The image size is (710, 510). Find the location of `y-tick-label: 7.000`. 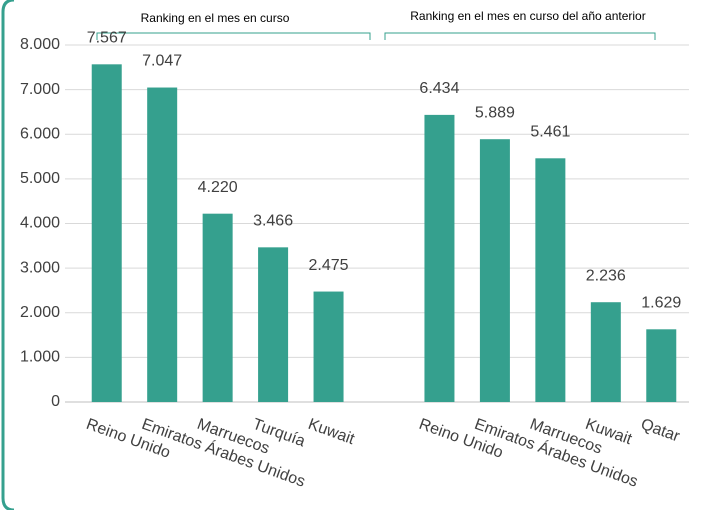

y-tick-label: 7.000 is located at coordinates (40, 89).